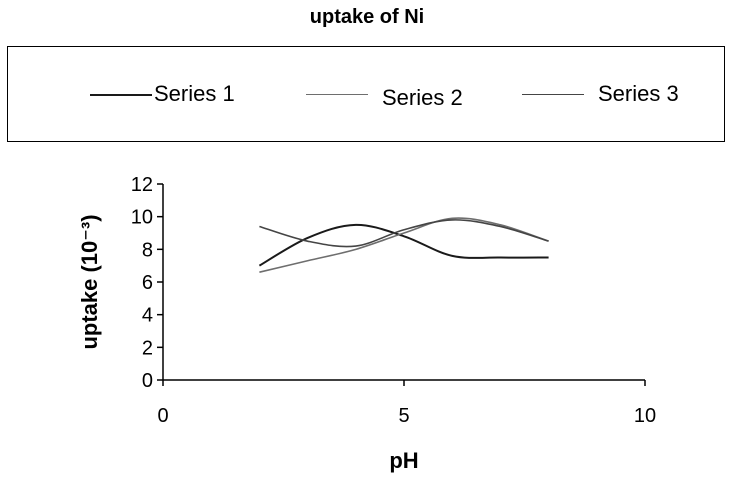 The image size is (734, 478). I want to click on x-tick-label-10: 10, so click(645, 416).